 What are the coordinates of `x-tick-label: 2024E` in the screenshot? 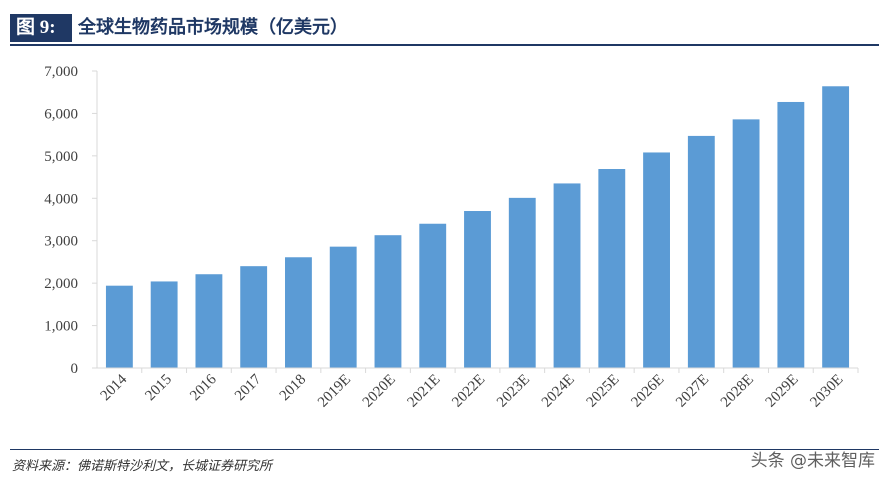 It's located at (558, 391).